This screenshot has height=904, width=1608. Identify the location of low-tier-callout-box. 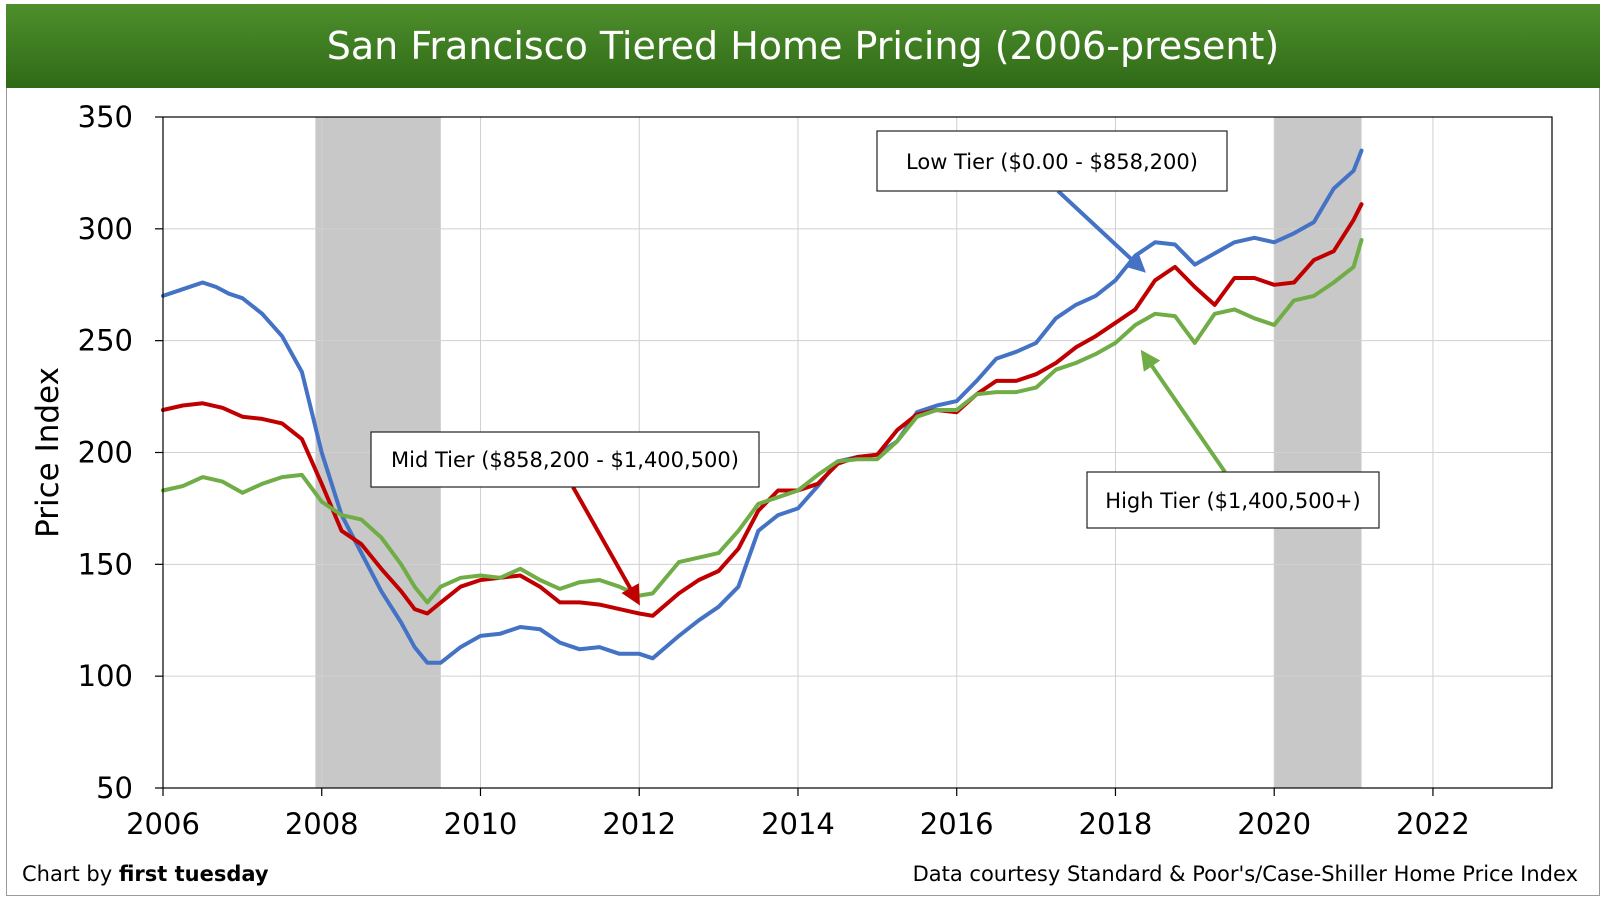
(1052, 161).